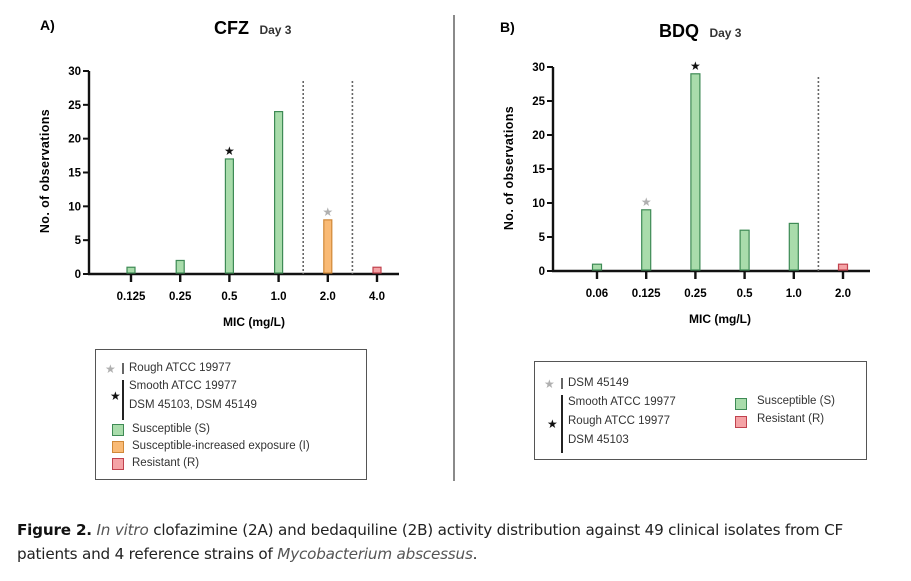 Image resolution: width=911 pixels, height=581 pixels. Describe the element at coordinates (791, 419) in the screenshot. I see `legend-b-class-label: Resistant (R)` at that location.